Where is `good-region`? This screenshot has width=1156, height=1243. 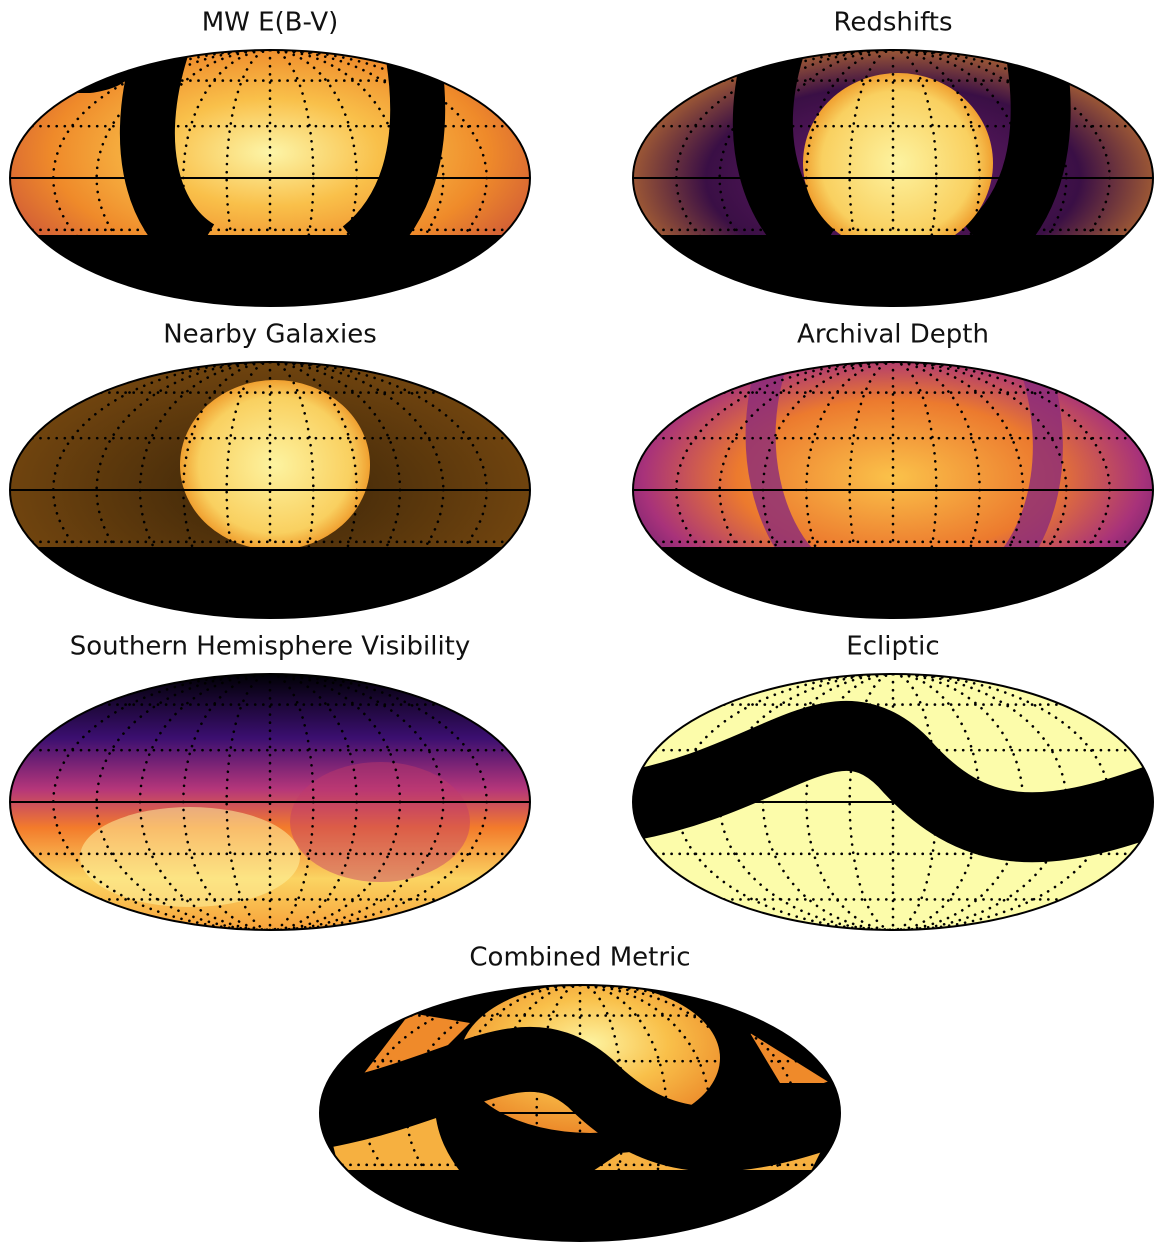
good-region is located at coordinates (790, 1058).